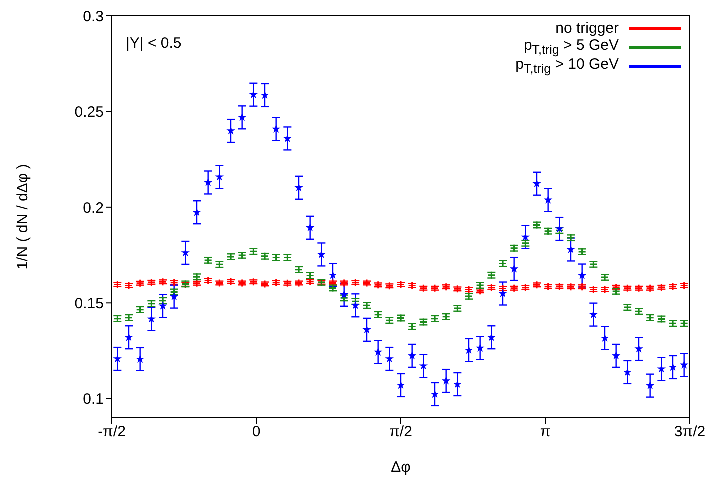 The image size is (712, 497). I want to click on y-tick-label: 0.1, so click(93, 399).